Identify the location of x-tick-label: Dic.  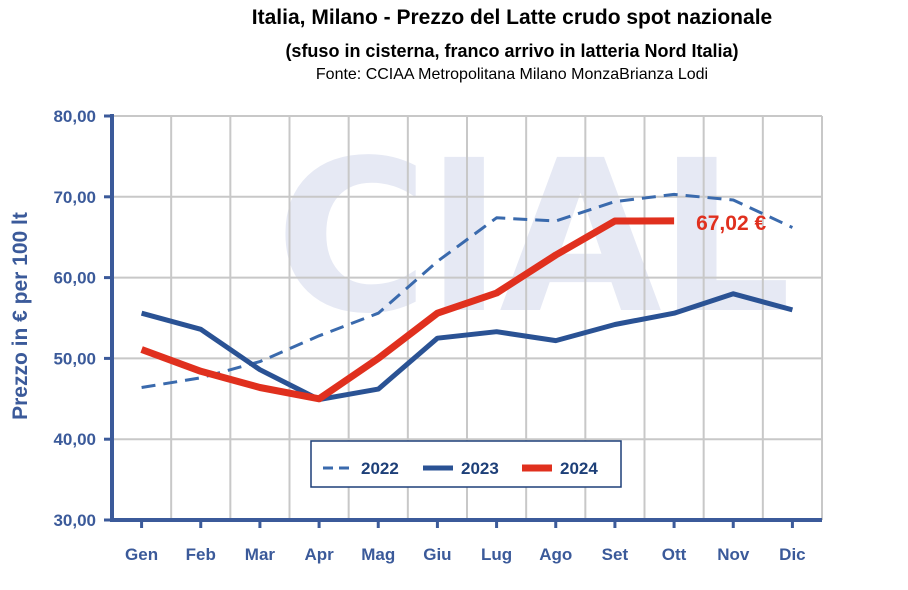
(792, 554).